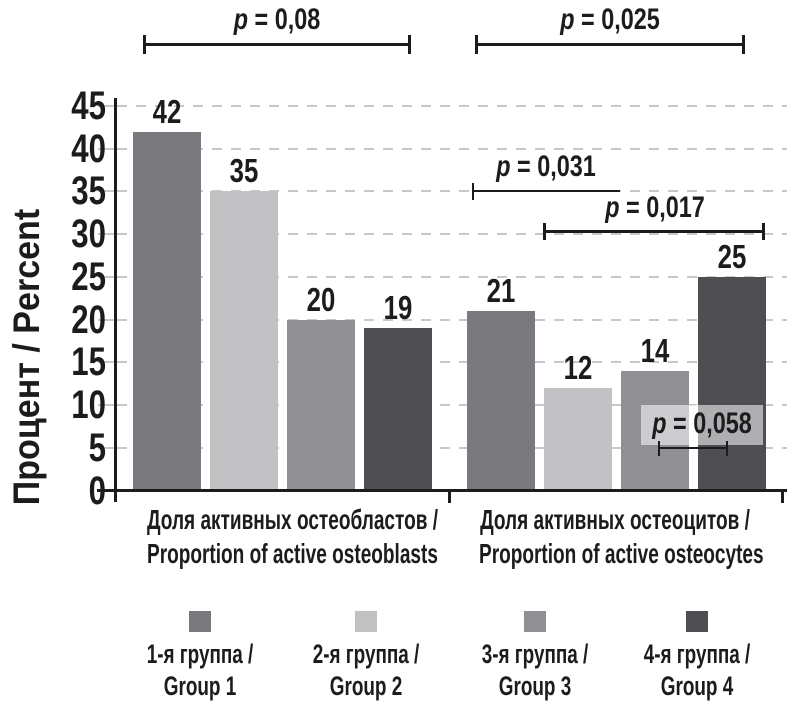  Describe the element at coordinates (88, 276) in the screenshot. I see `y-tick-label-25: 25` at that location.